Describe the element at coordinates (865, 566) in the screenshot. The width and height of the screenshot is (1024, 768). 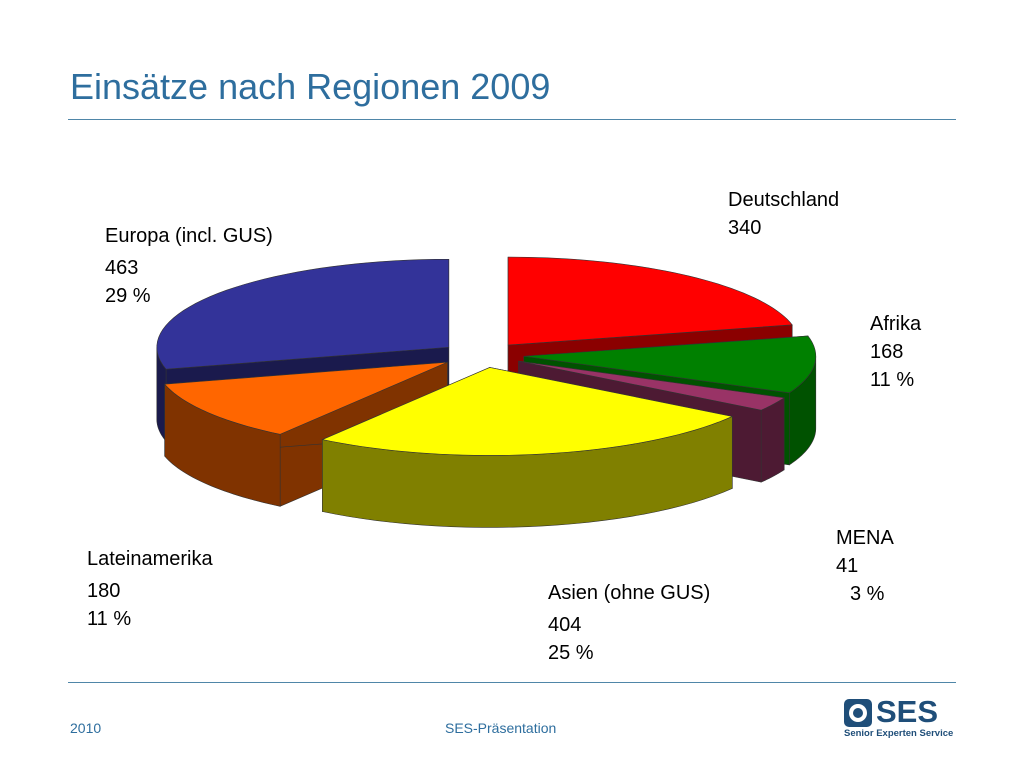
I see `label-mena: MENA 41 3 %` at that location.